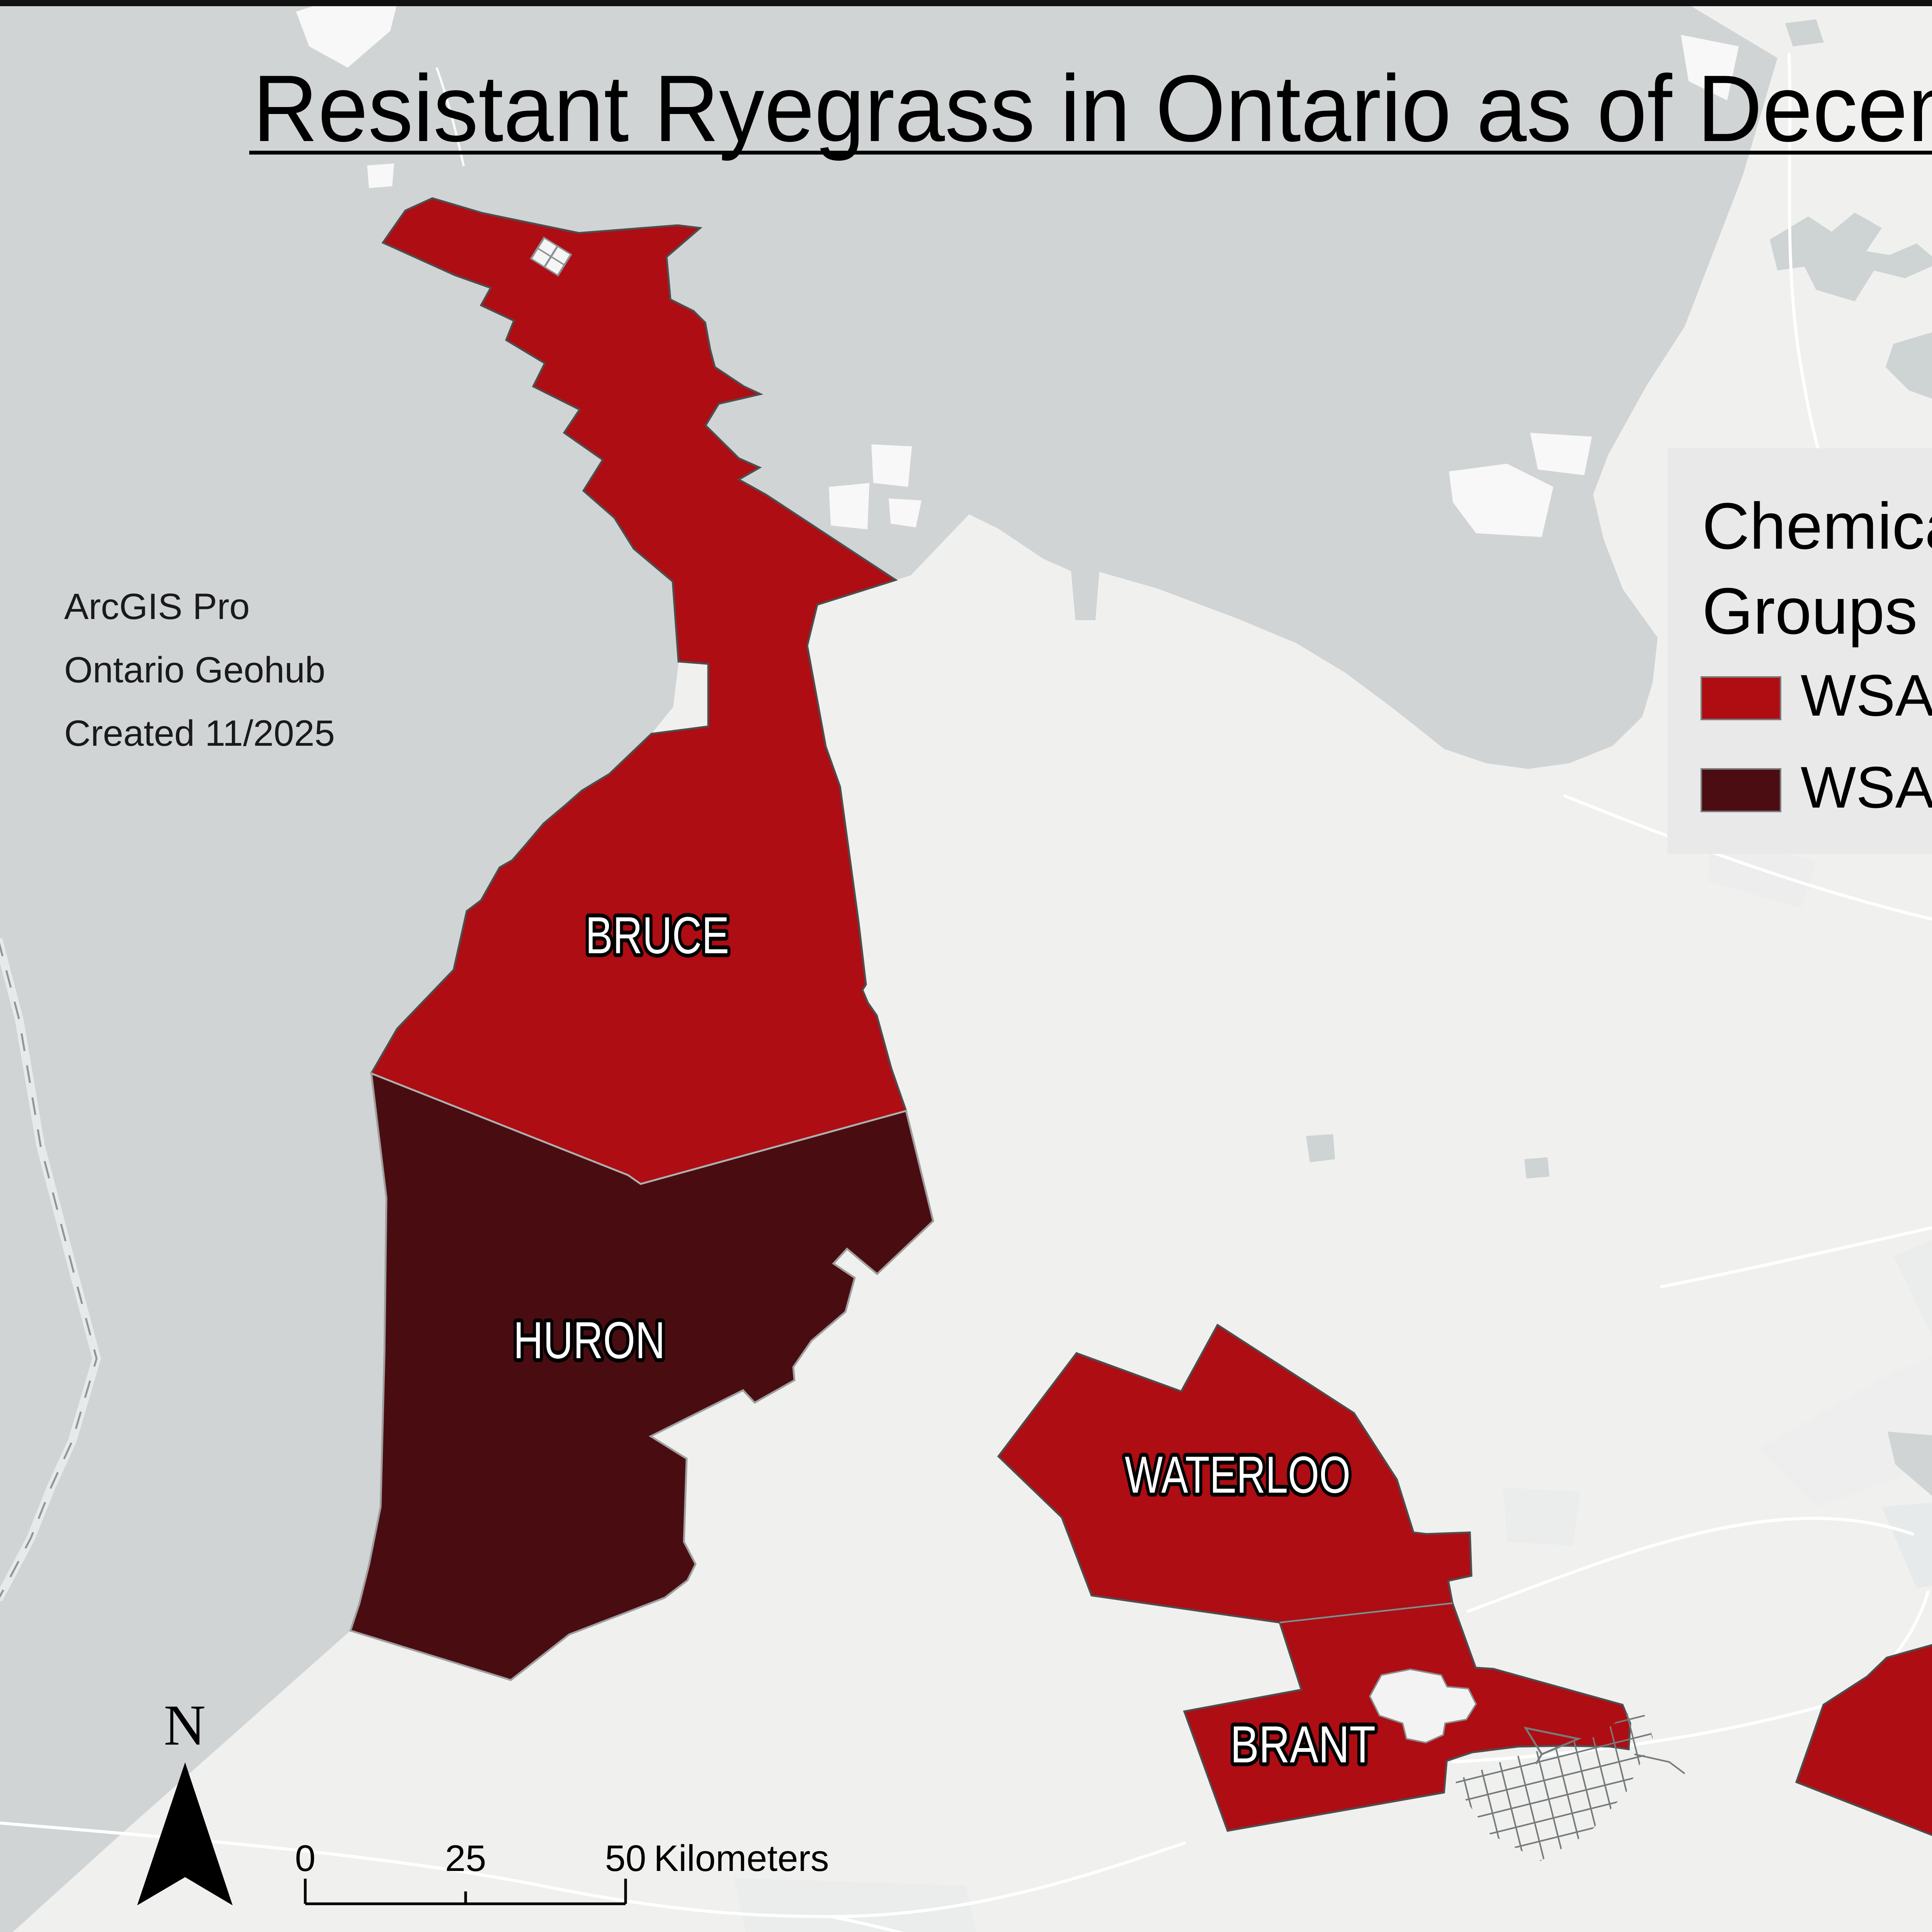  I want to click on svg-text: Groups, so click(1810, 611).